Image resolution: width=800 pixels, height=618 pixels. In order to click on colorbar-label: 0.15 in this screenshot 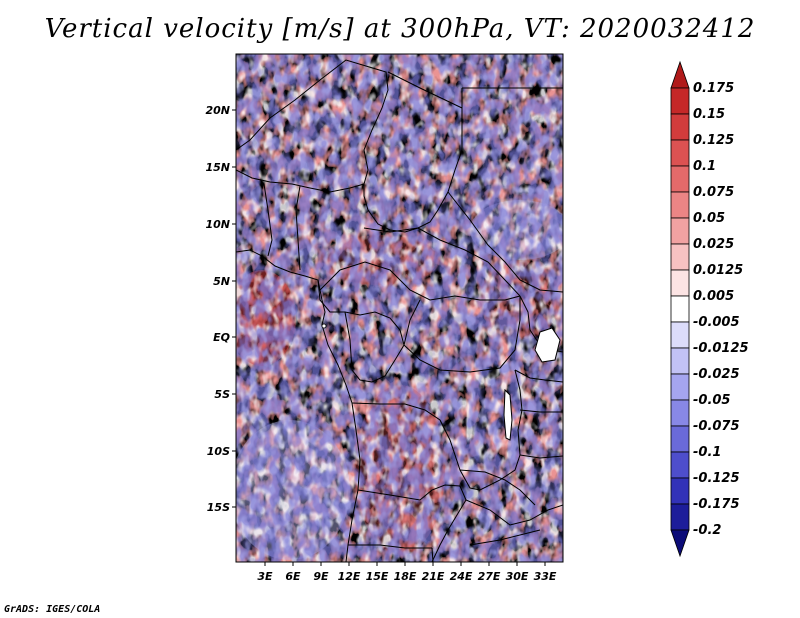, I will do `click(709, 114)`.